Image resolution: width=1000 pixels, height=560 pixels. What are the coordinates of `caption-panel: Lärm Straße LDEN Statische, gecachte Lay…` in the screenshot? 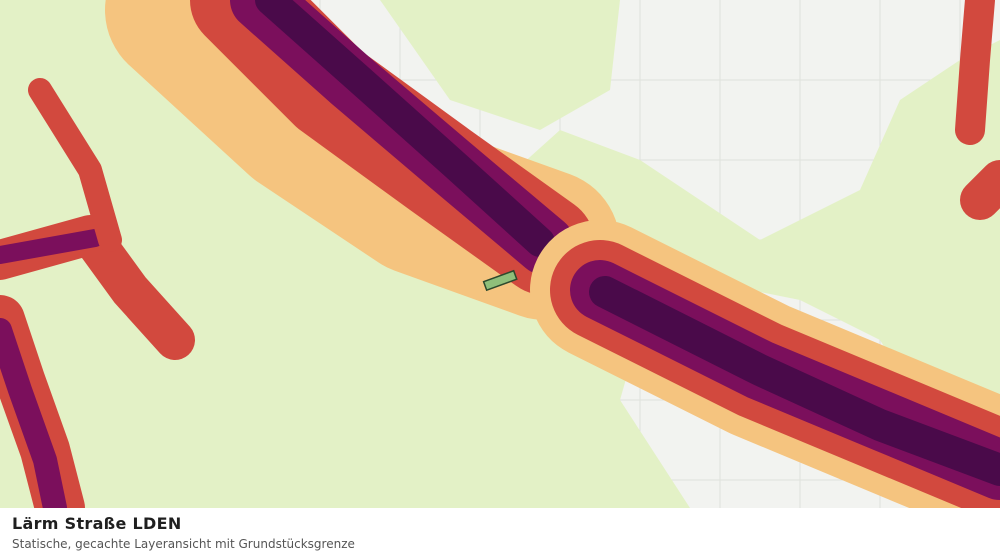 It's located at (500, 534).